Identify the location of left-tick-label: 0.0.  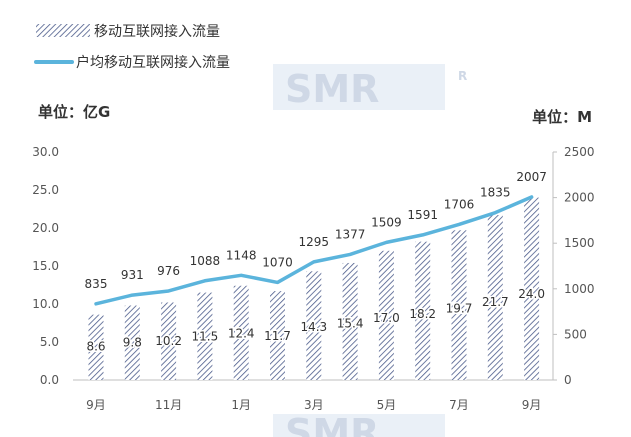
(49, 380).